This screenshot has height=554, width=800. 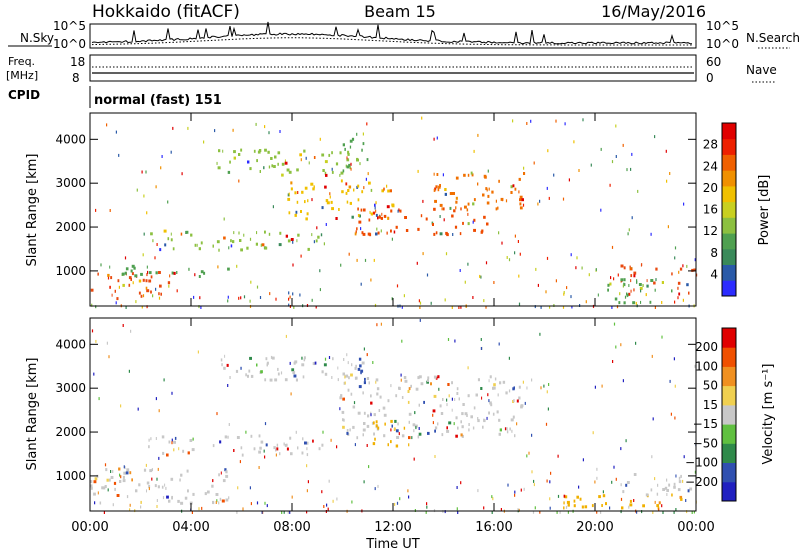 What do you see at coordinates (713, 62) in the screenshot?
I see `nave-tick-top: 60` at bounding box center [713, 62].